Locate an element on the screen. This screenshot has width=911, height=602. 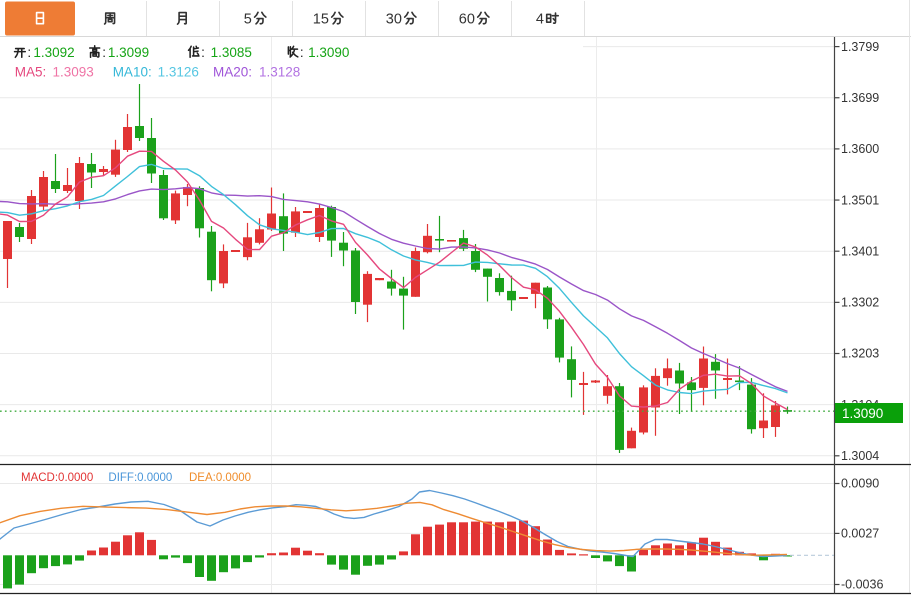
svg-text: 1.3699 is located at coordinates (860, 98).